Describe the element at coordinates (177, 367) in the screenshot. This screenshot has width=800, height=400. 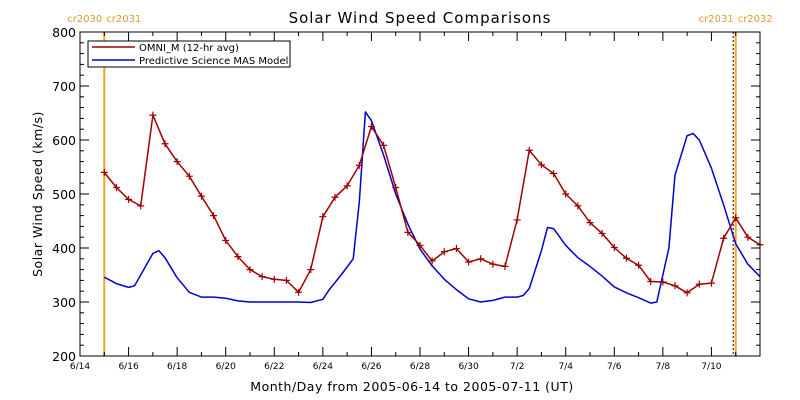
I see `x-tick-label: 6/18` at that location.